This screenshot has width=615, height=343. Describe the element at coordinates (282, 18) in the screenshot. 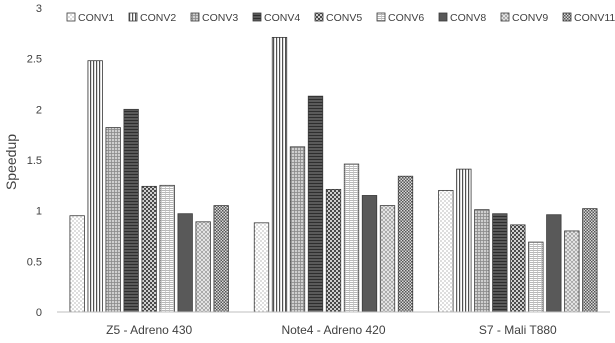

I see `legend-label-conv4: CONV4` at that location.